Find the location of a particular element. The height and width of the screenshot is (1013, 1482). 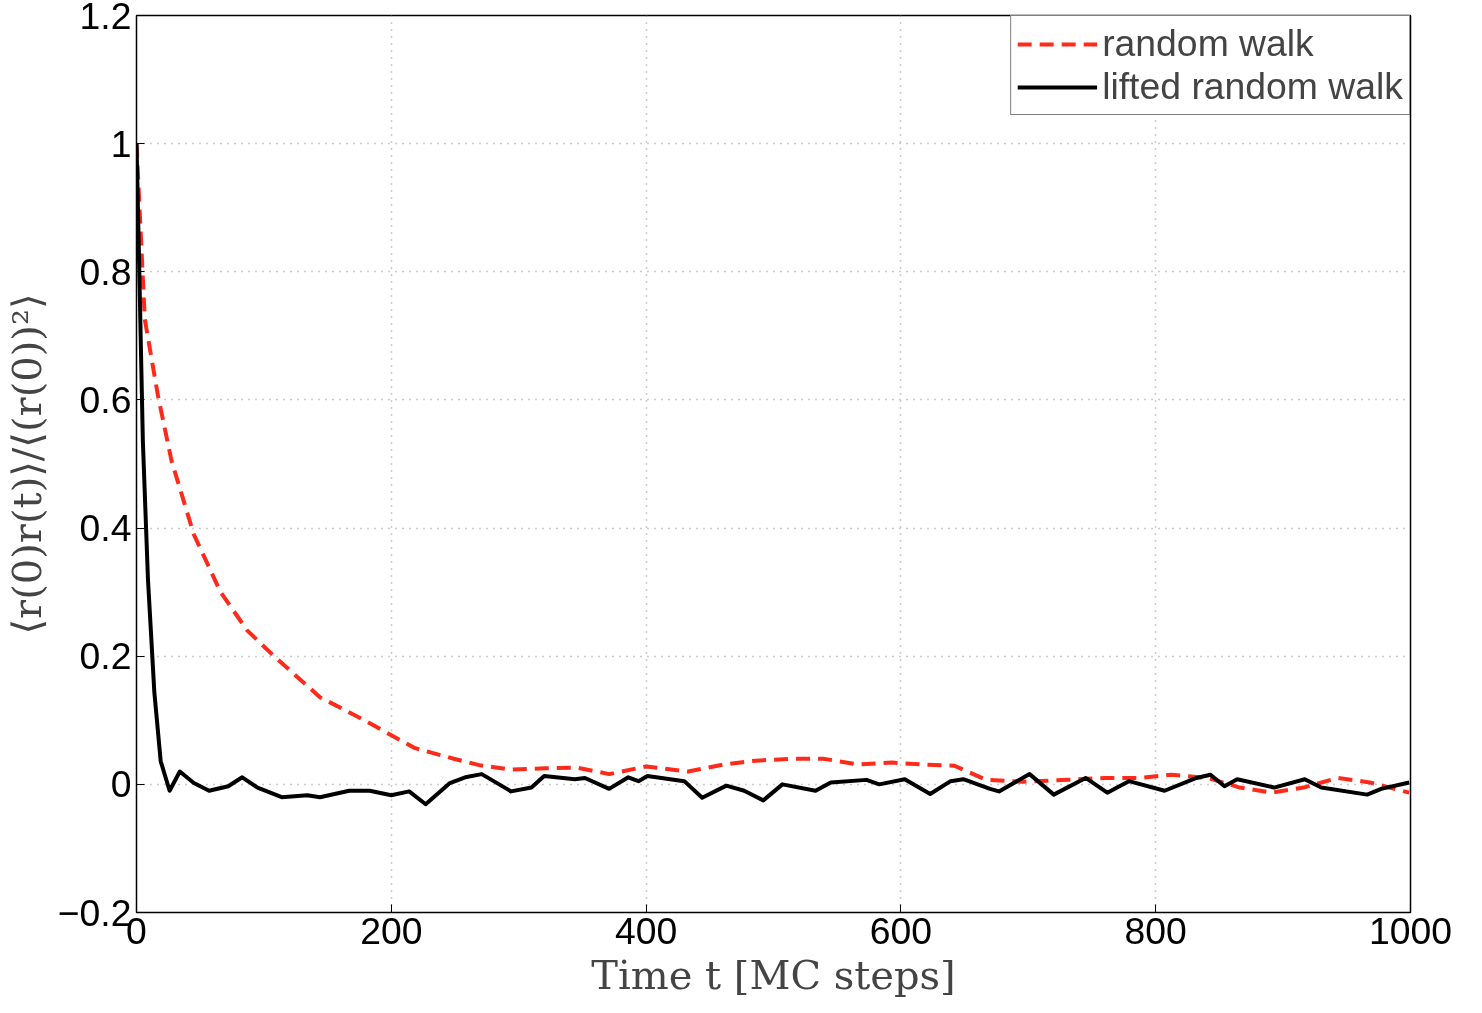

x-tick-label: 600 is located at coordinates (901, 930).